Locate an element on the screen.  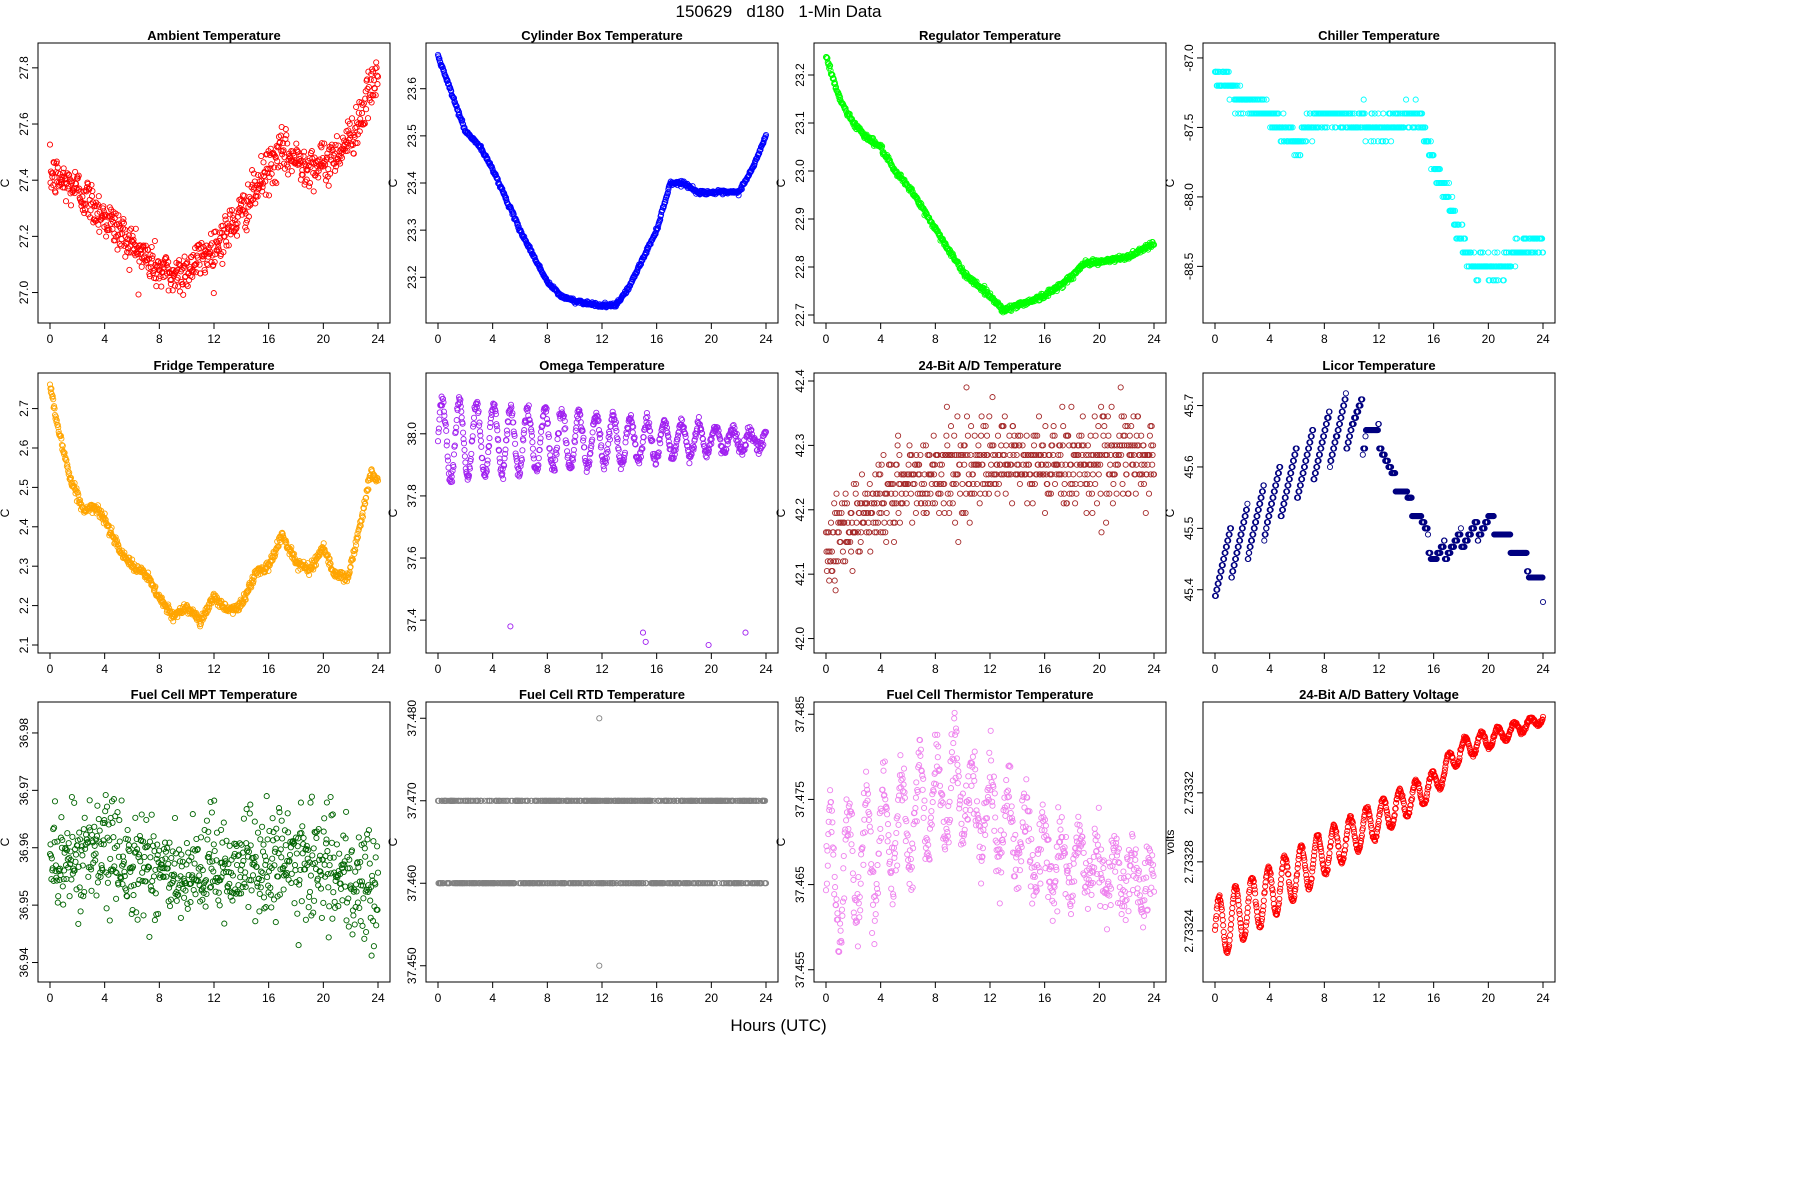
x-tick-label: 8 is located at coordinates (159, 339).